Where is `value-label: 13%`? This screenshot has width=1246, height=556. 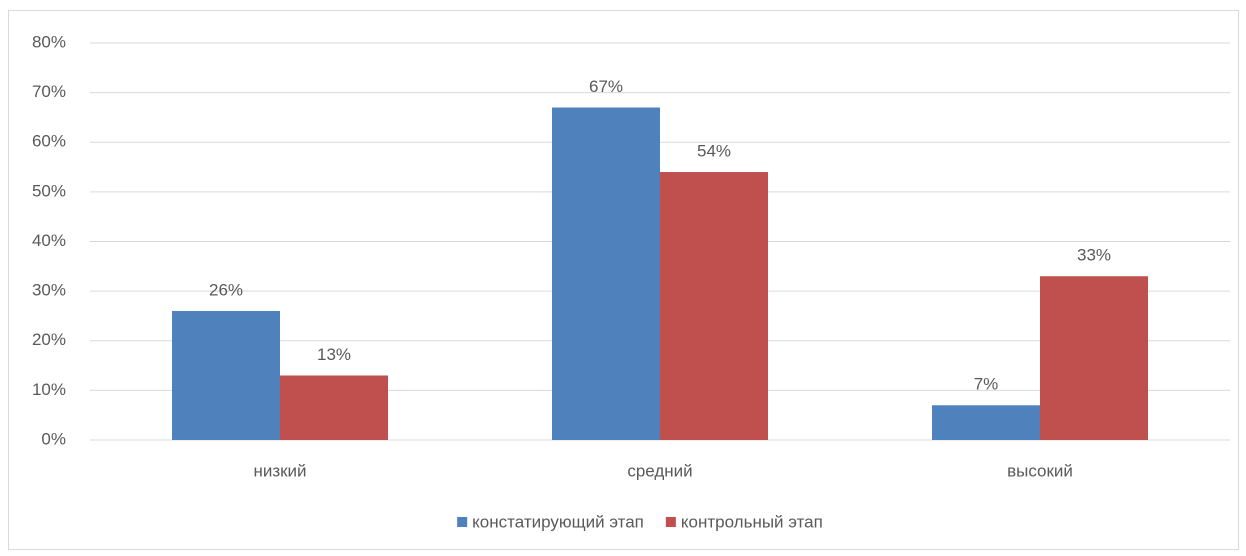 value-label: 13% is located at coordinates (334, 354).